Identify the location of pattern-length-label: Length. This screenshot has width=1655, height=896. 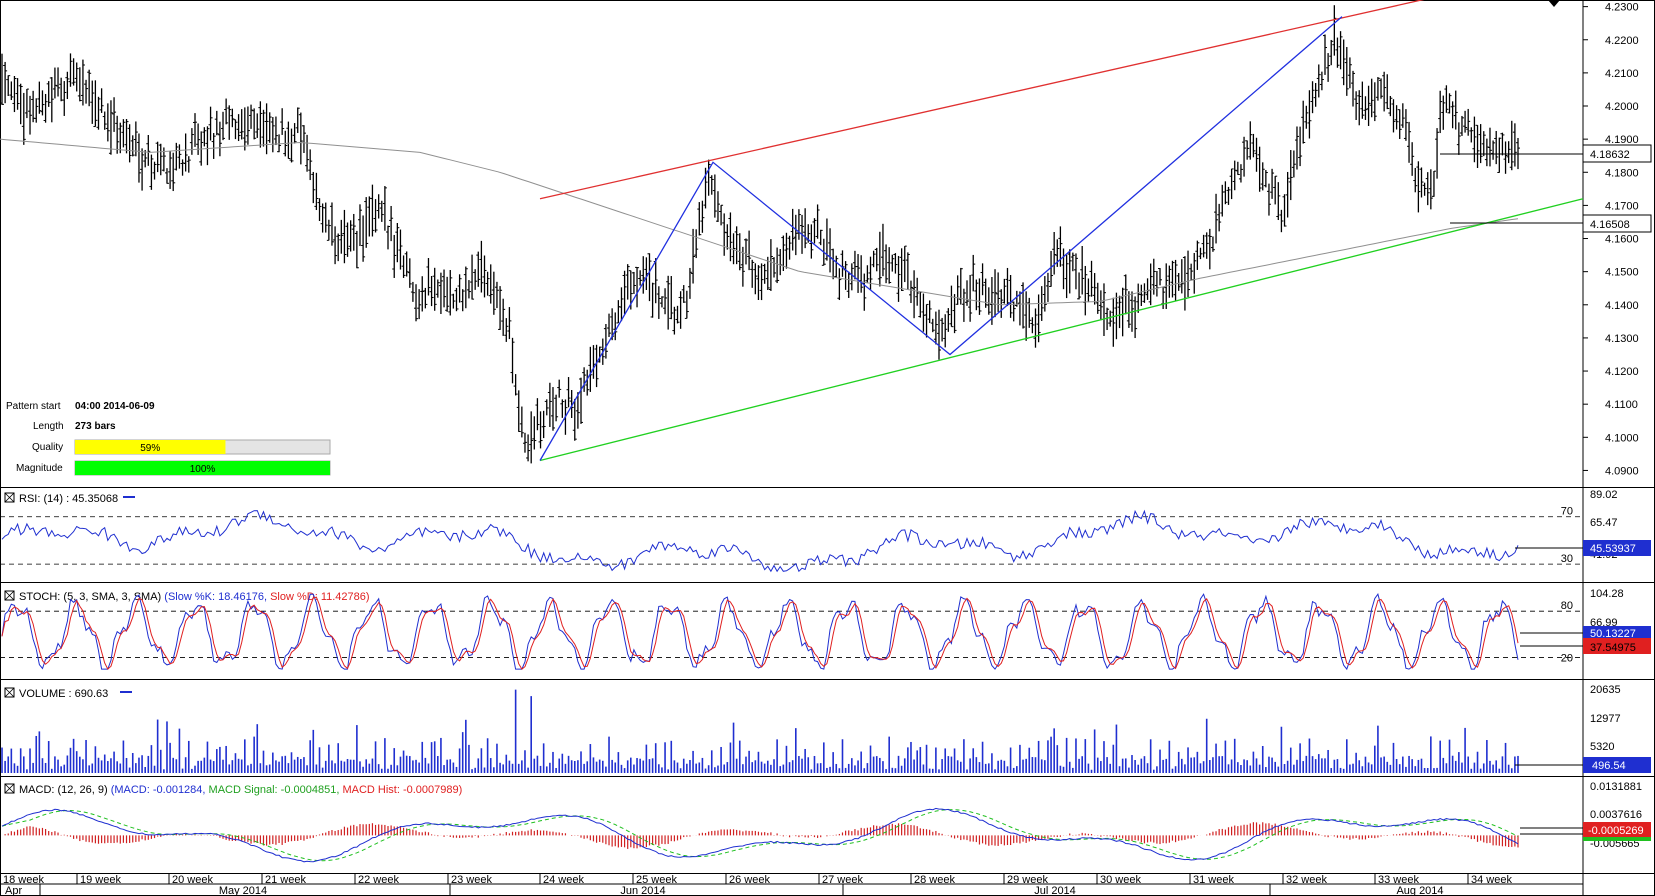
(48, 426).